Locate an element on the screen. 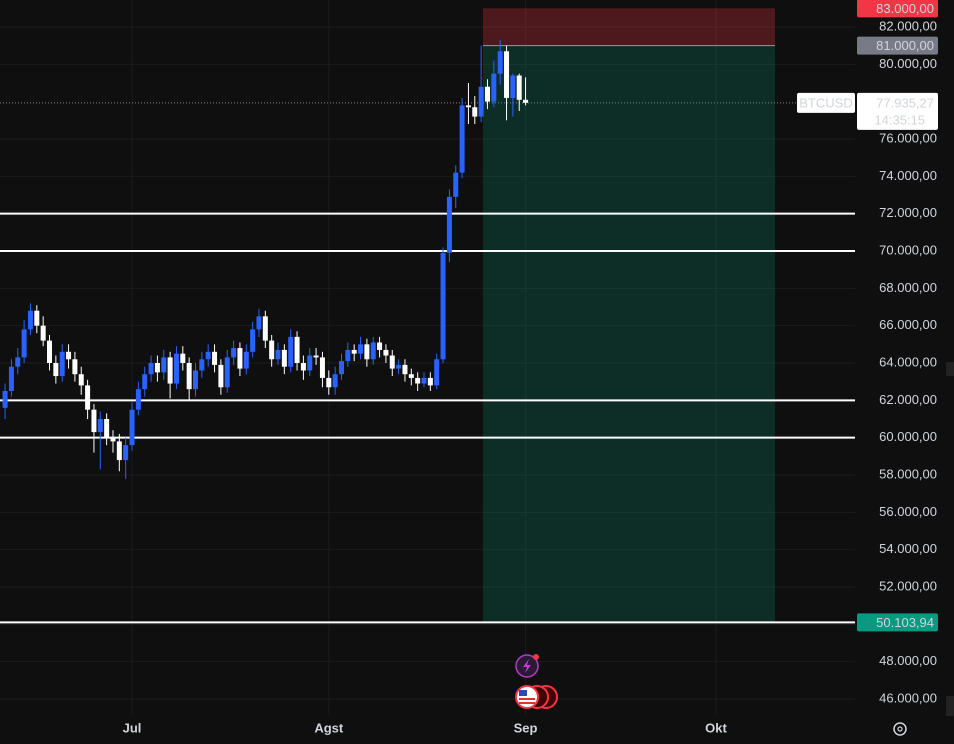 This screenshot has width=954, height=744. y-tick-label: 58.000,00 is located at coordinates (908, 473).